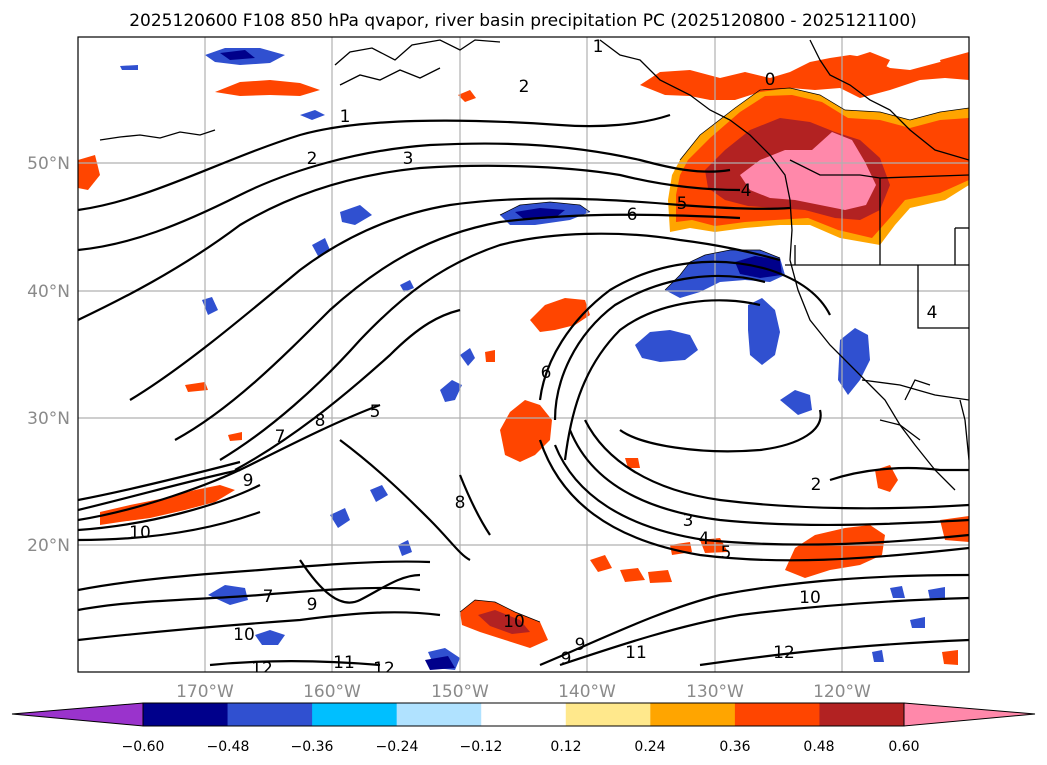  Describe the element at coordinates (312, 747) in the screenshot. I see `colorbar-tick: −0.36` at that location.